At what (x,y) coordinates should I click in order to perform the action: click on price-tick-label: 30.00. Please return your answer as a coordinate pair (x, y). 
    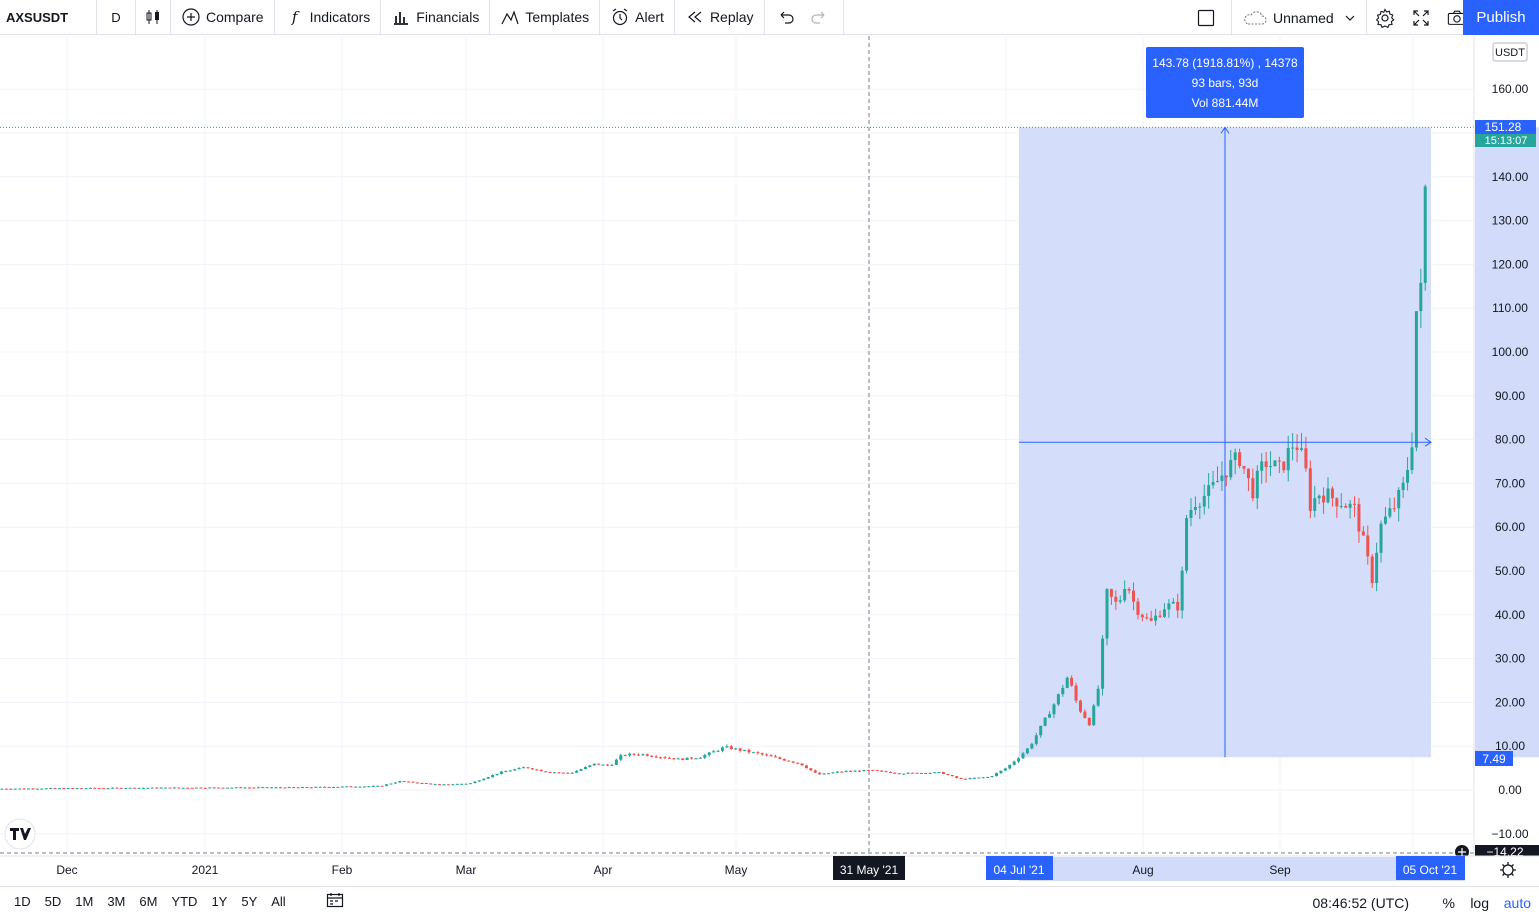
    Looking at the image, I should click on (1510, 659).